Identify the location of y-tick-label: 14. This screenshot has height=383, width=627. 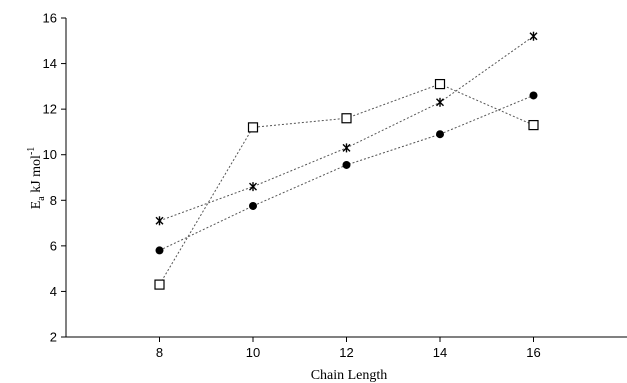
(50, 63).